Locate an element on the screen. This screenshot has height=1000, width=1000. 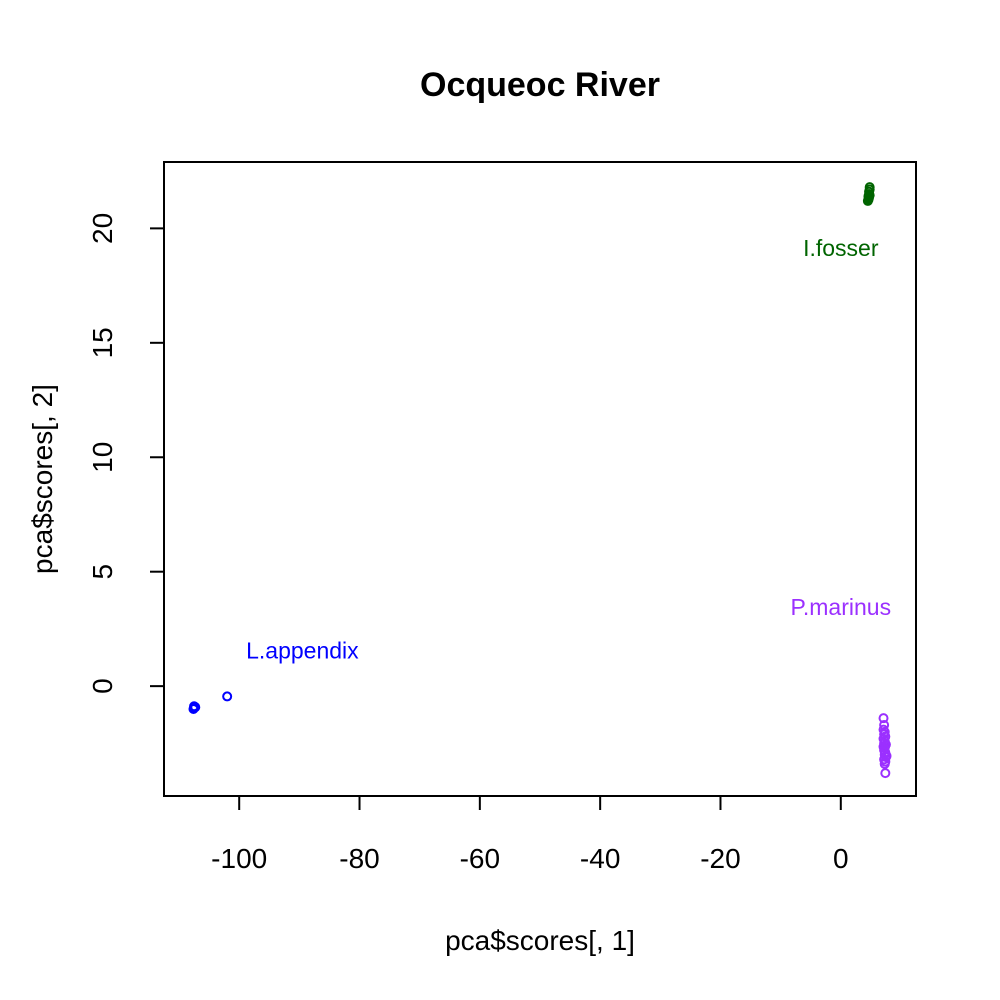
x-tick-label: -80 is located at coordinates (359, 858).